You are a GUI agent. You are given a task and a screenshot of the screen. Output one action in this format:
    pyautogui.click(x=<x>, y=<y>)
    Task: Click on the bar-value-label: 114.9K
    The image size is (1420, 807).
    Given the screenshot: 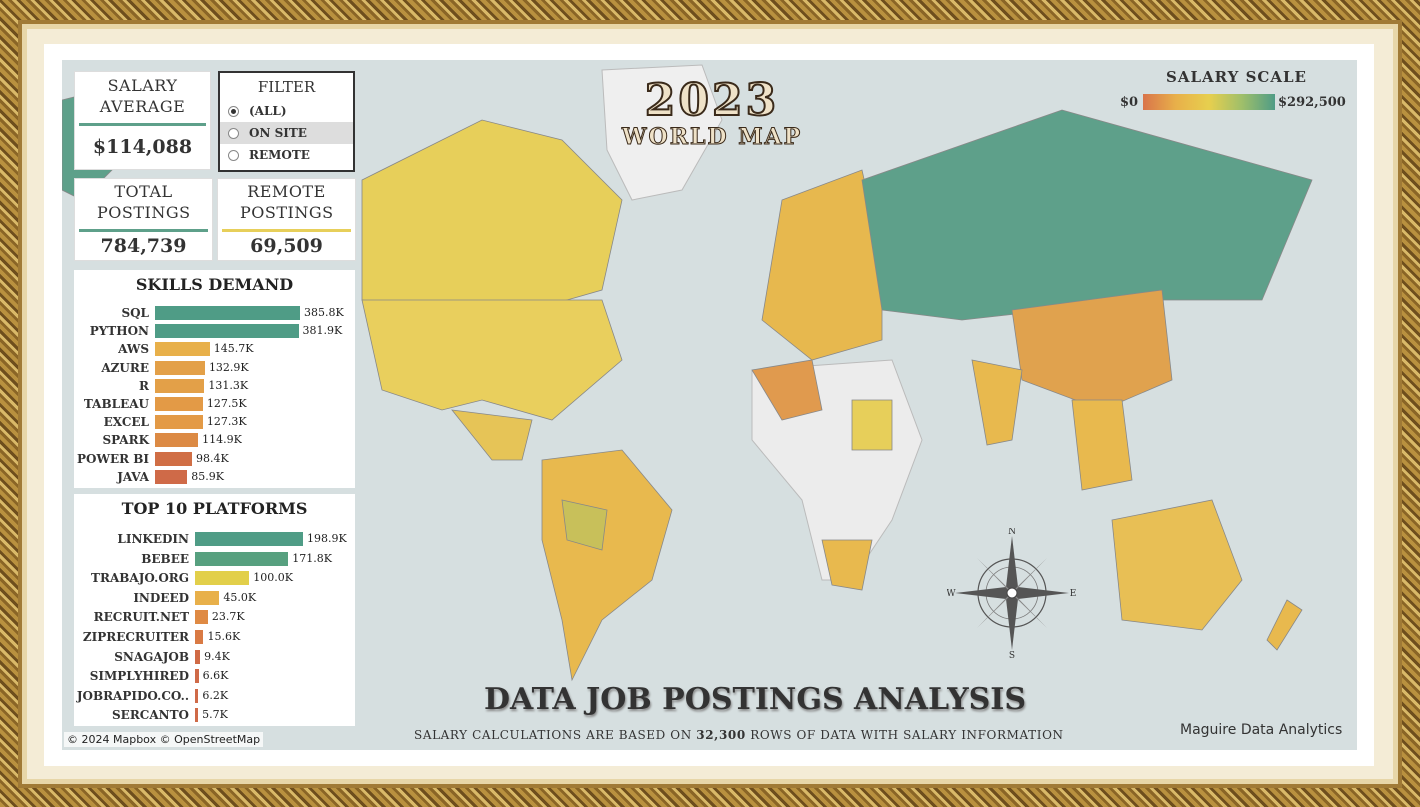 What is the action you would take?
    pyautogui.click(x=222, y=440)
    